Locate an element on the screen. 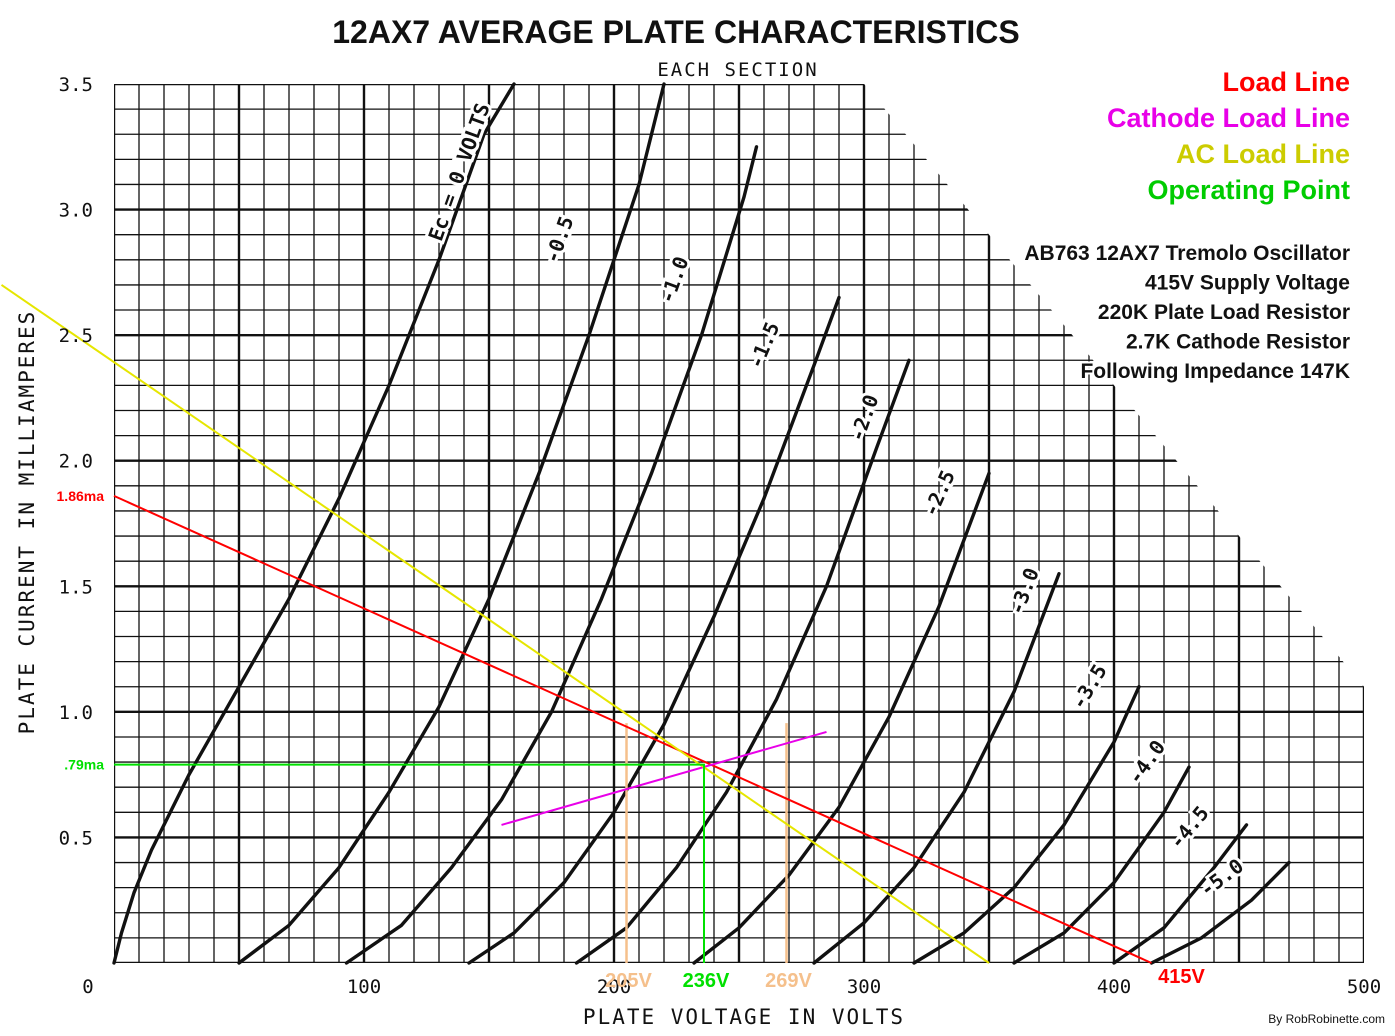  y-tick-label: 2.0 is located at coordinates (76, 462).